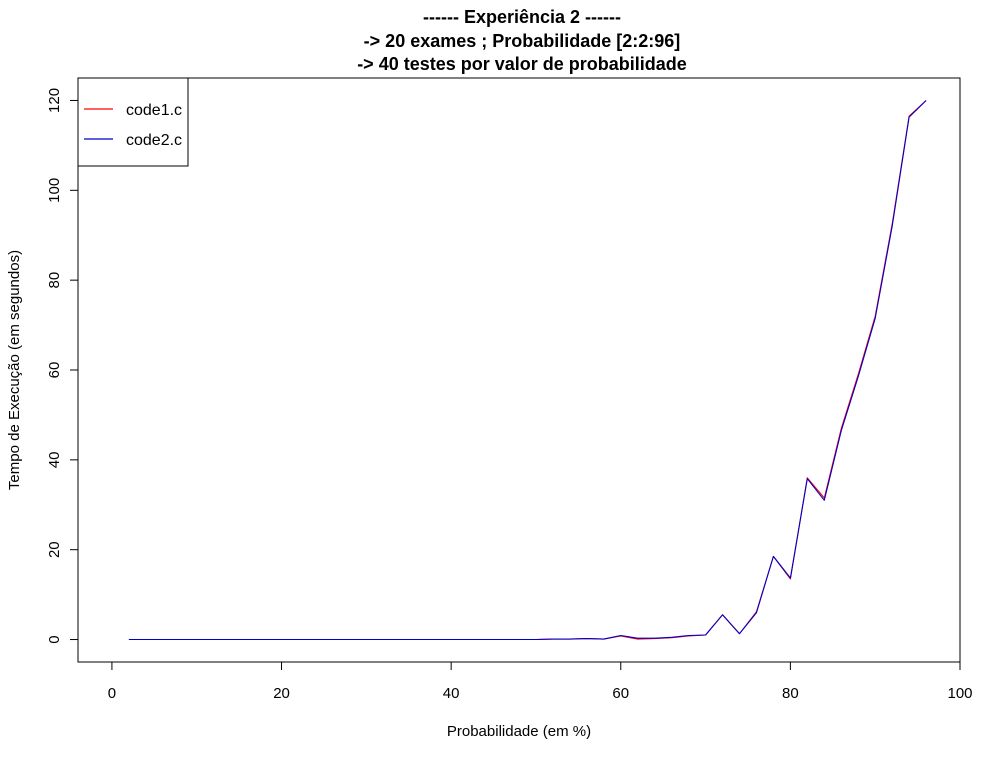 The image size is (1000, 760). Describe the element at coordinates (620, 693) in the screenshot. I see `x-tick-label: 60` at that location.